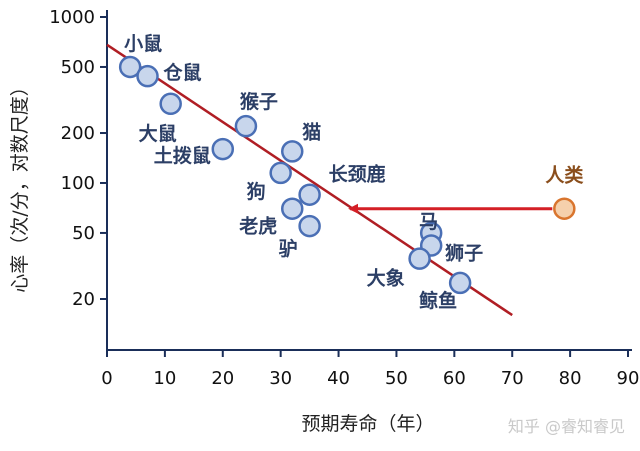 This screenshot has width=640, height=451. What do you see at coordinates (454, 378) in the screenshot?
I see `x-tick-label: 60` at bounding box center [454, 378].